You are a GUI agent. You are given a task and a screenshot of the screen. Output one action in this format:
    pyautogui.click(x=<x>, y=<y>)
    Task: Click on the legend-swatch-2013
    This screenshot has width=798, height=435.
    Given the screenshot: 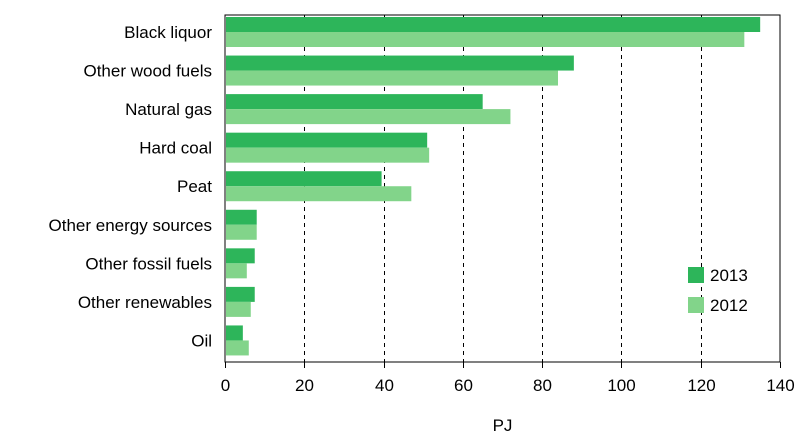 What is the action you would take?
    pyautogui.click(x=696, y=275)
    